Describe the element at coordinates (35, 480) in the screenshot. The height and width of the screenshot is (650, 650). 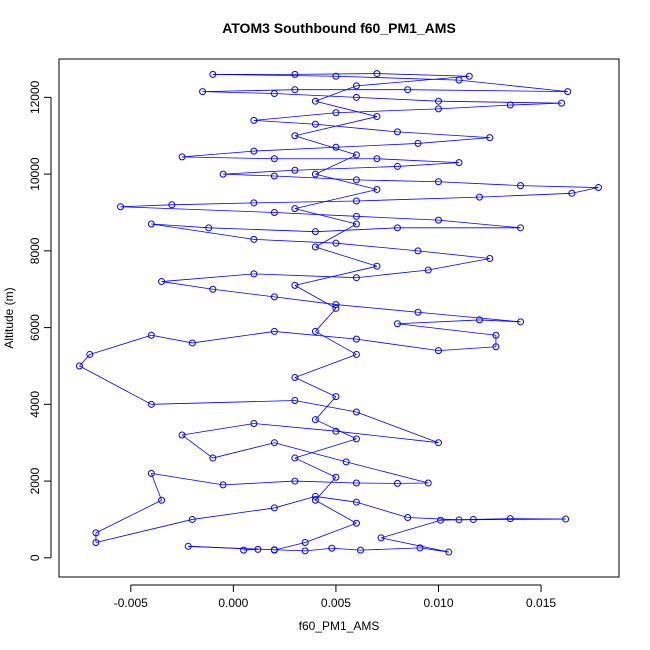
I see `y-tick-label: 2000` at that location.